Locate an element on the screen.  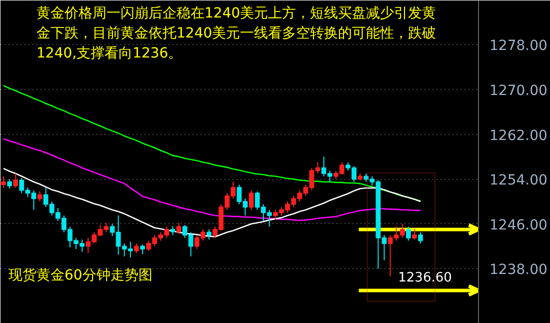
y-tick-label: 1278.00 is located at coordinates (519, 46).